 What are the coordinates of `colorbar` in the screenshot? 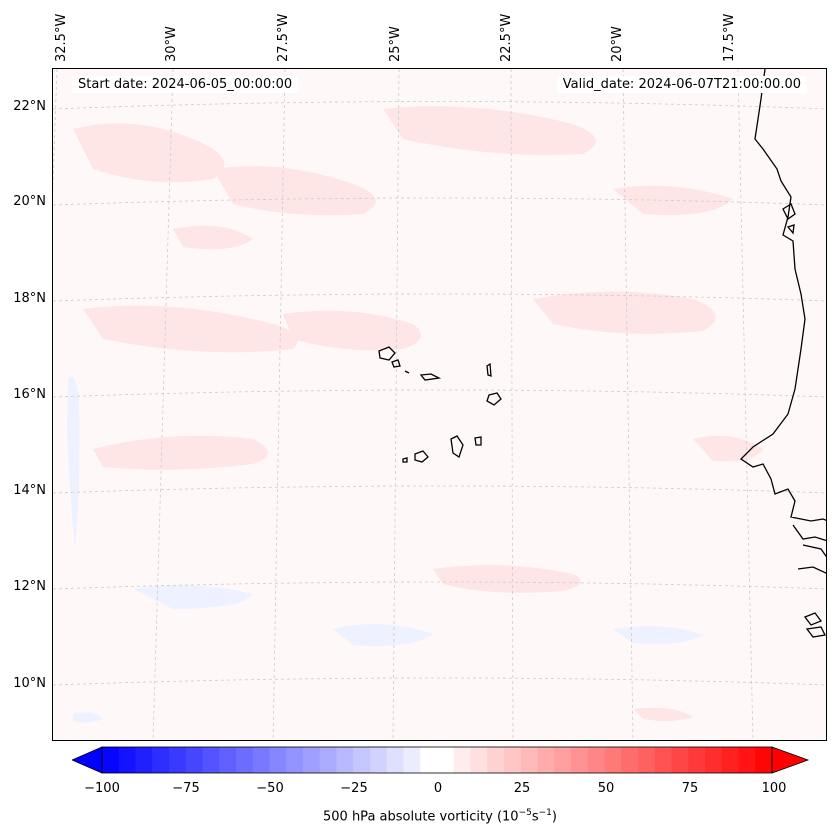 It's located at (441, 760).